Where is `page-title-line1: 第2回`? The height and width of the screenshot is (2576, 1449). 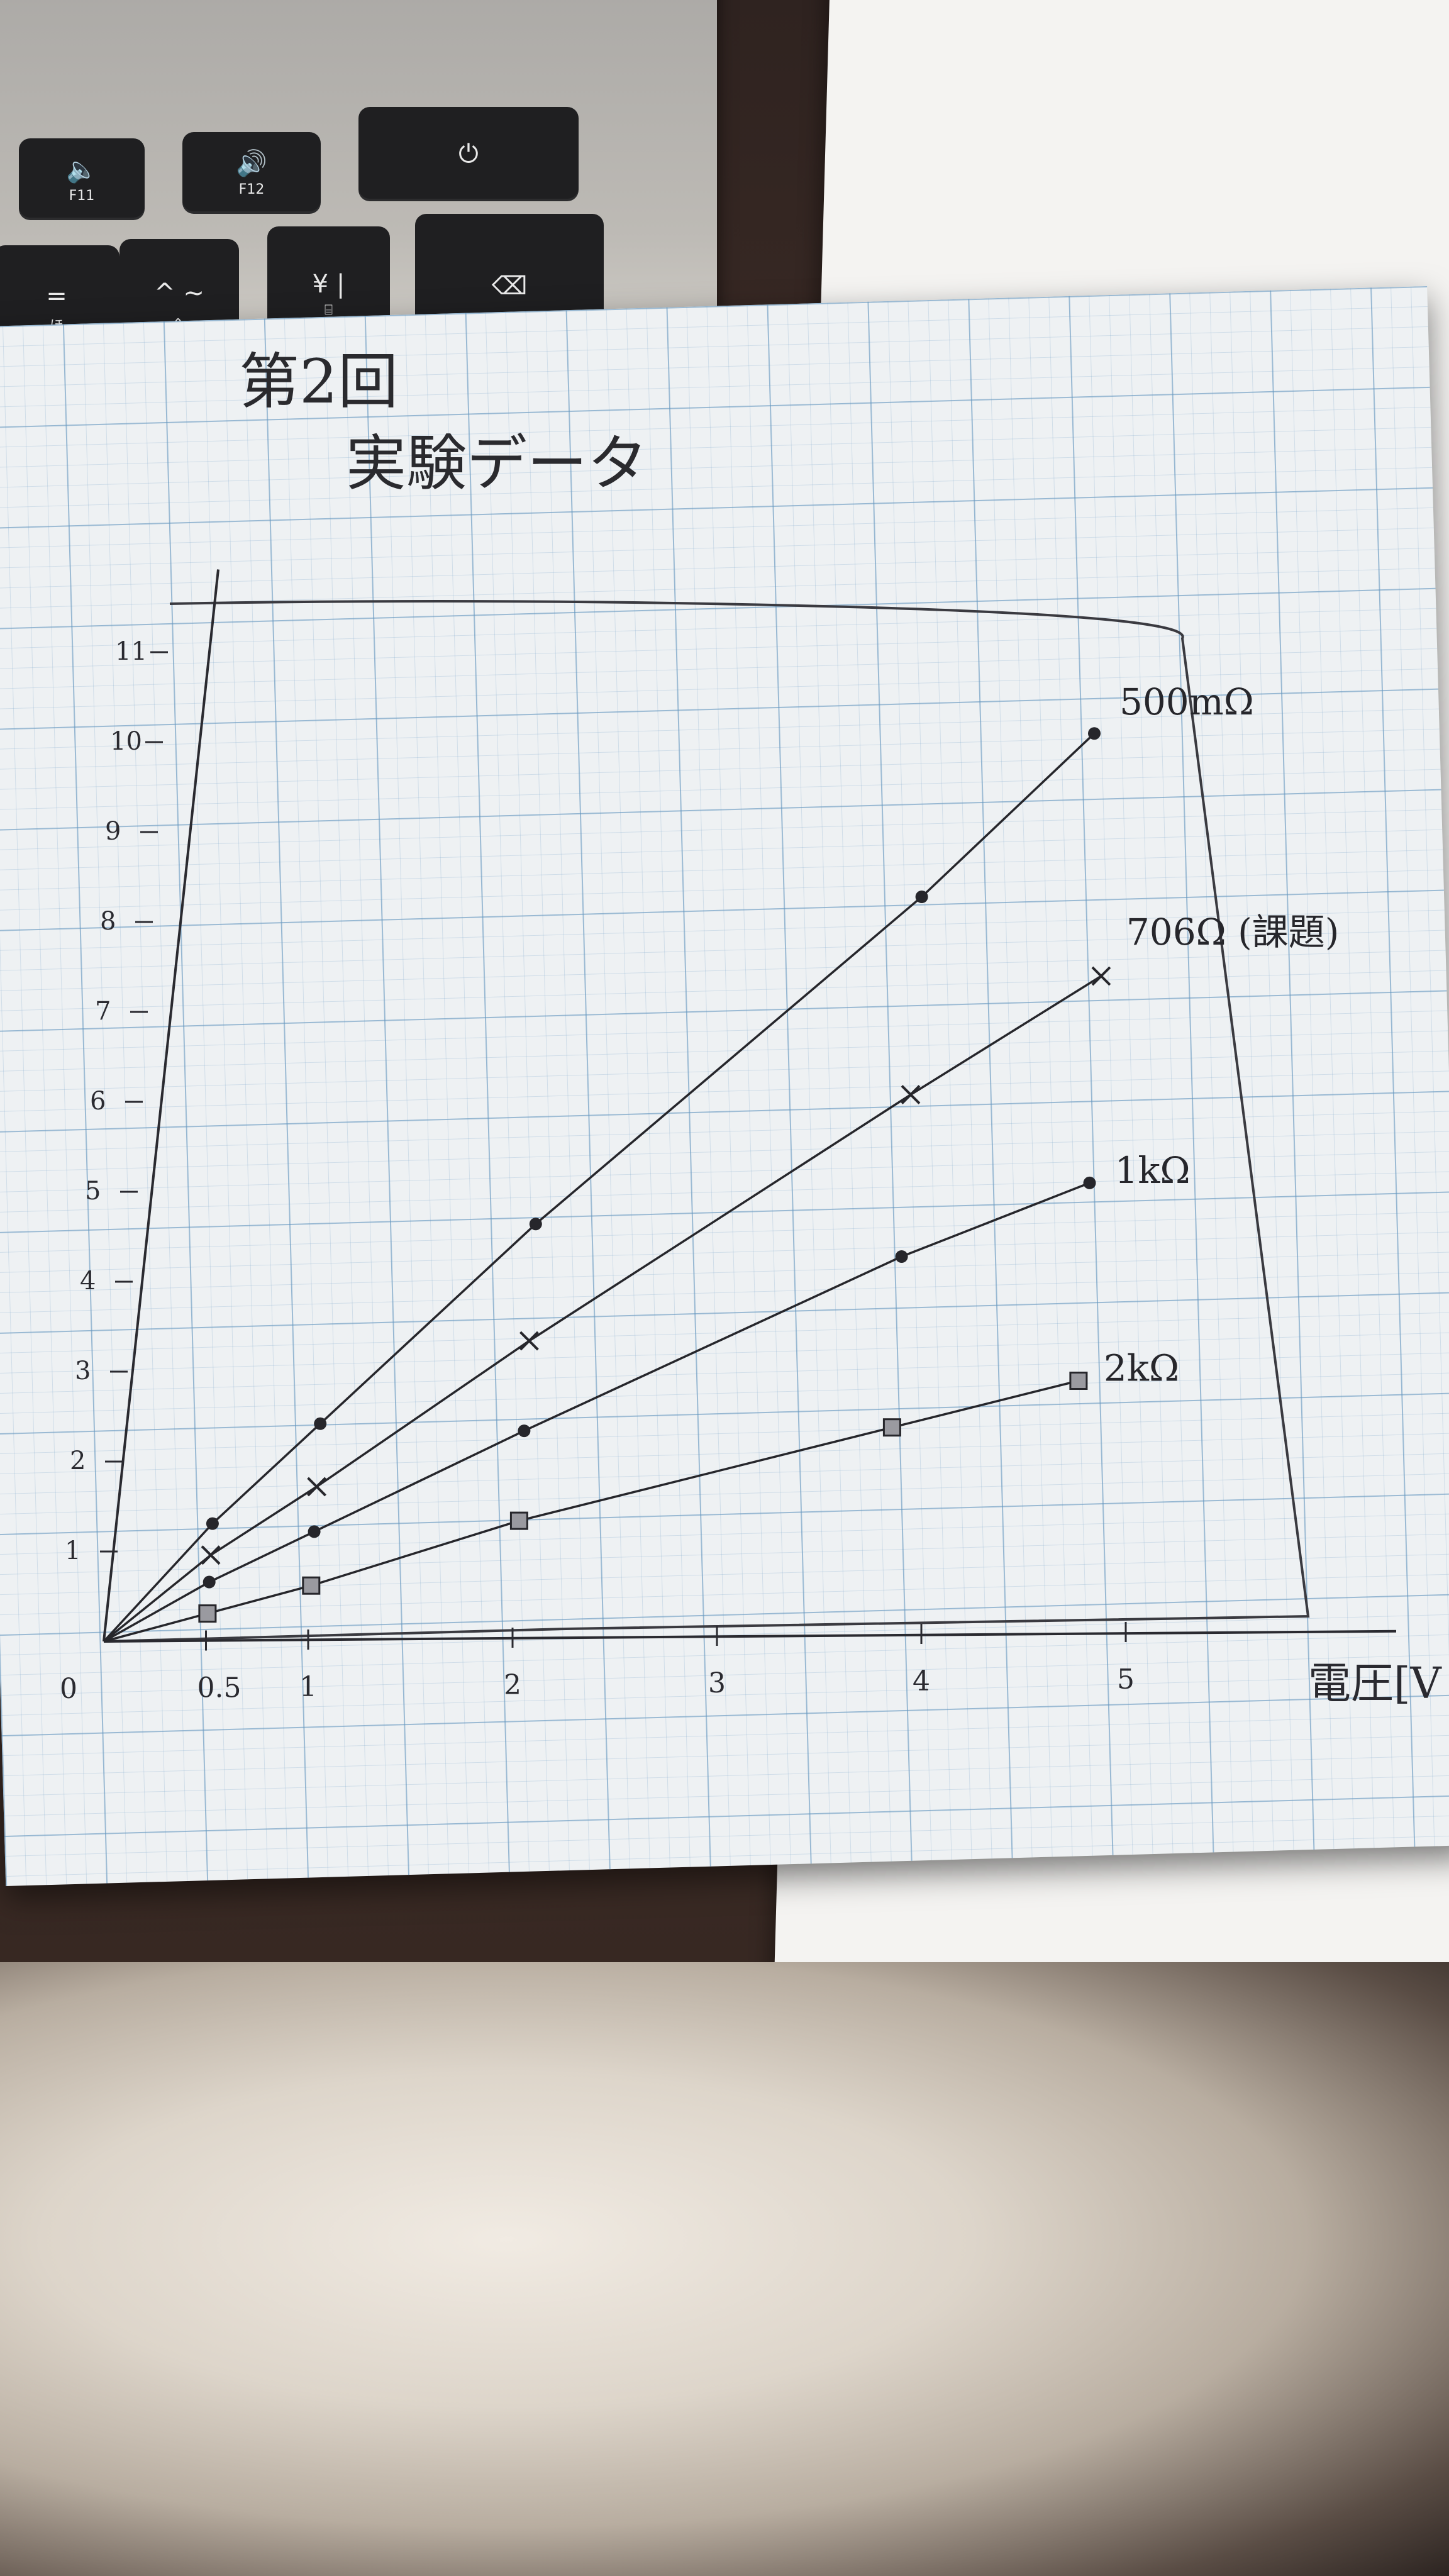 page-title-line1: 第2回 is located at coordinates (318, 382).